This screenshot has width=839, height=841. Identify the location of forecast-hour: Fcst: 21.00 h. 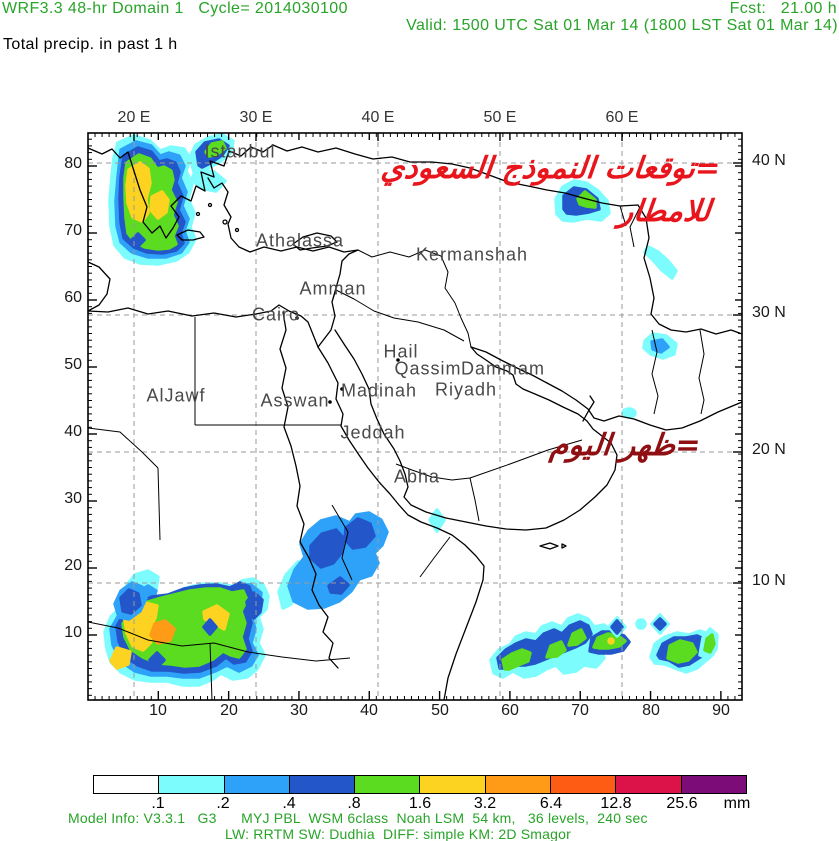
(783, 8).